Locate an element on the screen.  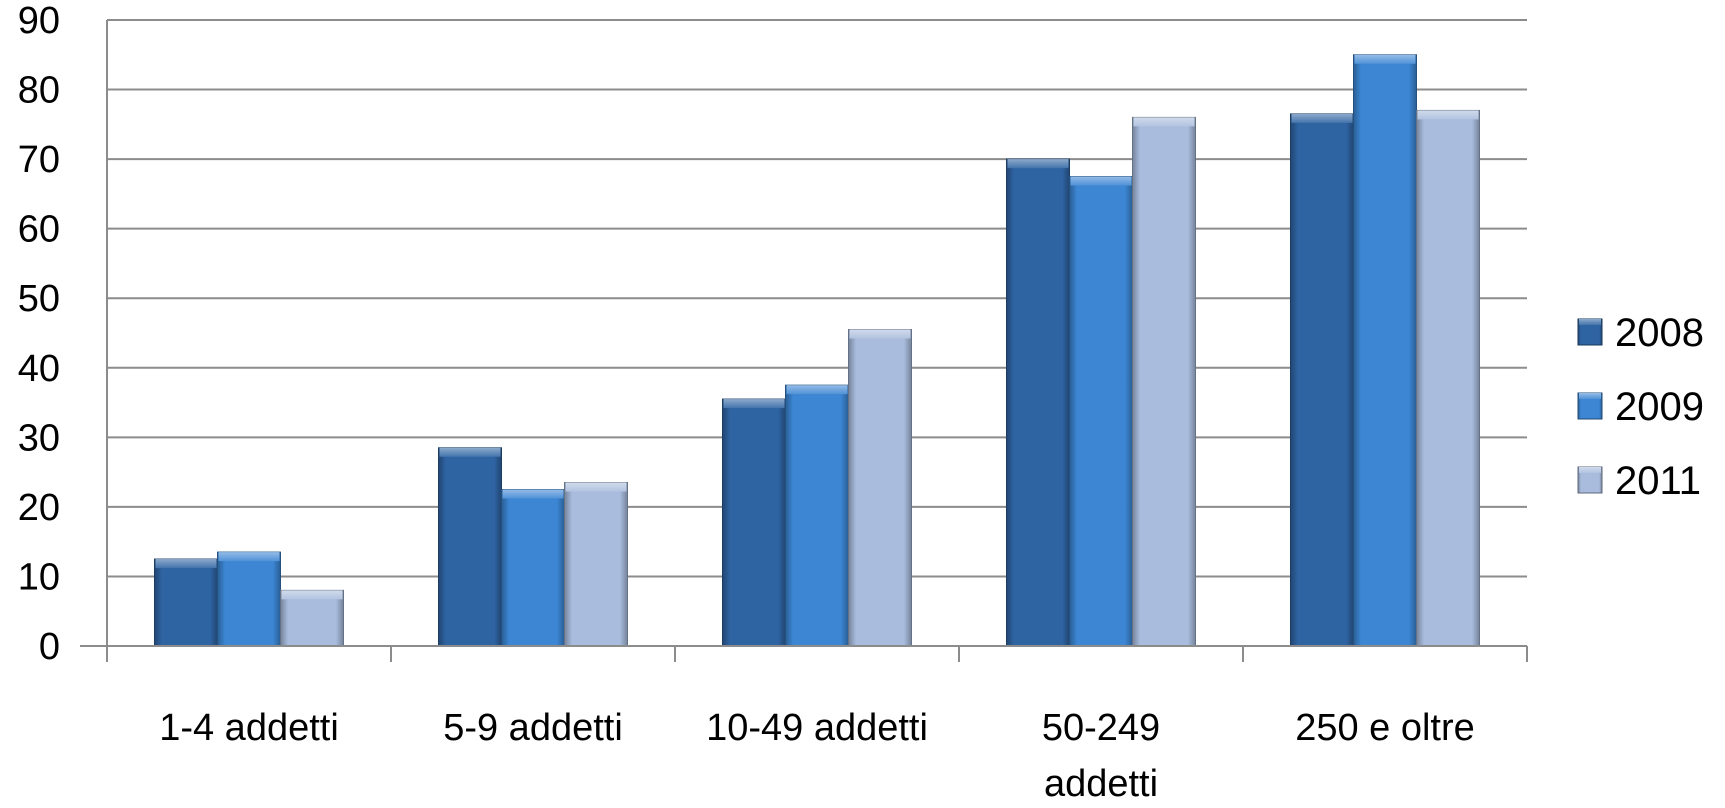
y-tick-label: 10 is located at coordinates (39, 577).